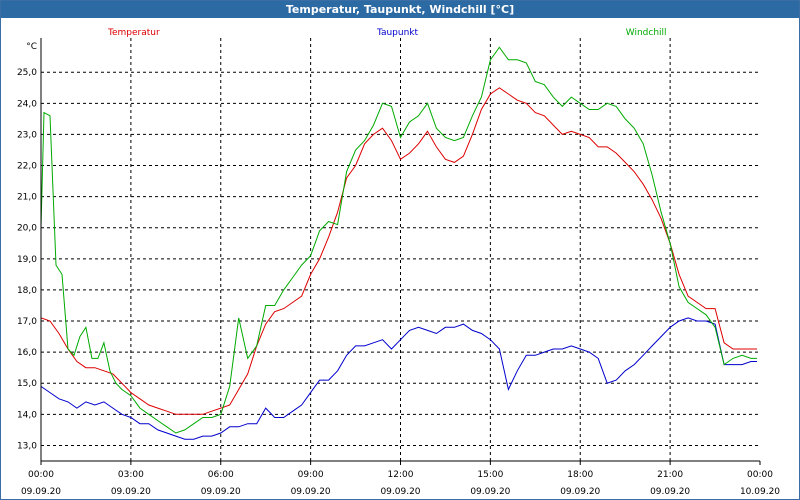  What do you see at coordinates (131, 475) in the screenshot?
I see `x-tick-time: 03:00` at bounding box center [131, 475].